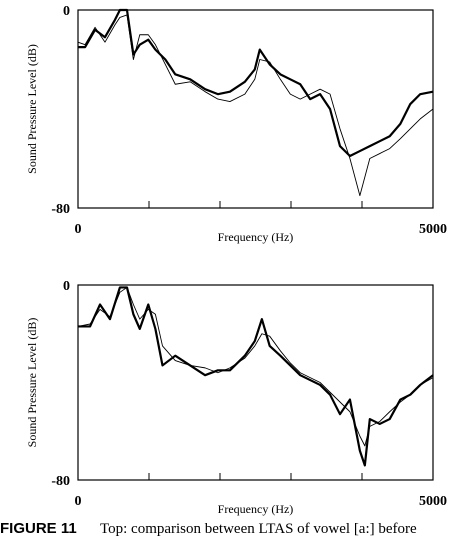  Describe the element at coordinates (38, 528) in the screenshot. I see `caption-label: FIGURE 11` at that location.